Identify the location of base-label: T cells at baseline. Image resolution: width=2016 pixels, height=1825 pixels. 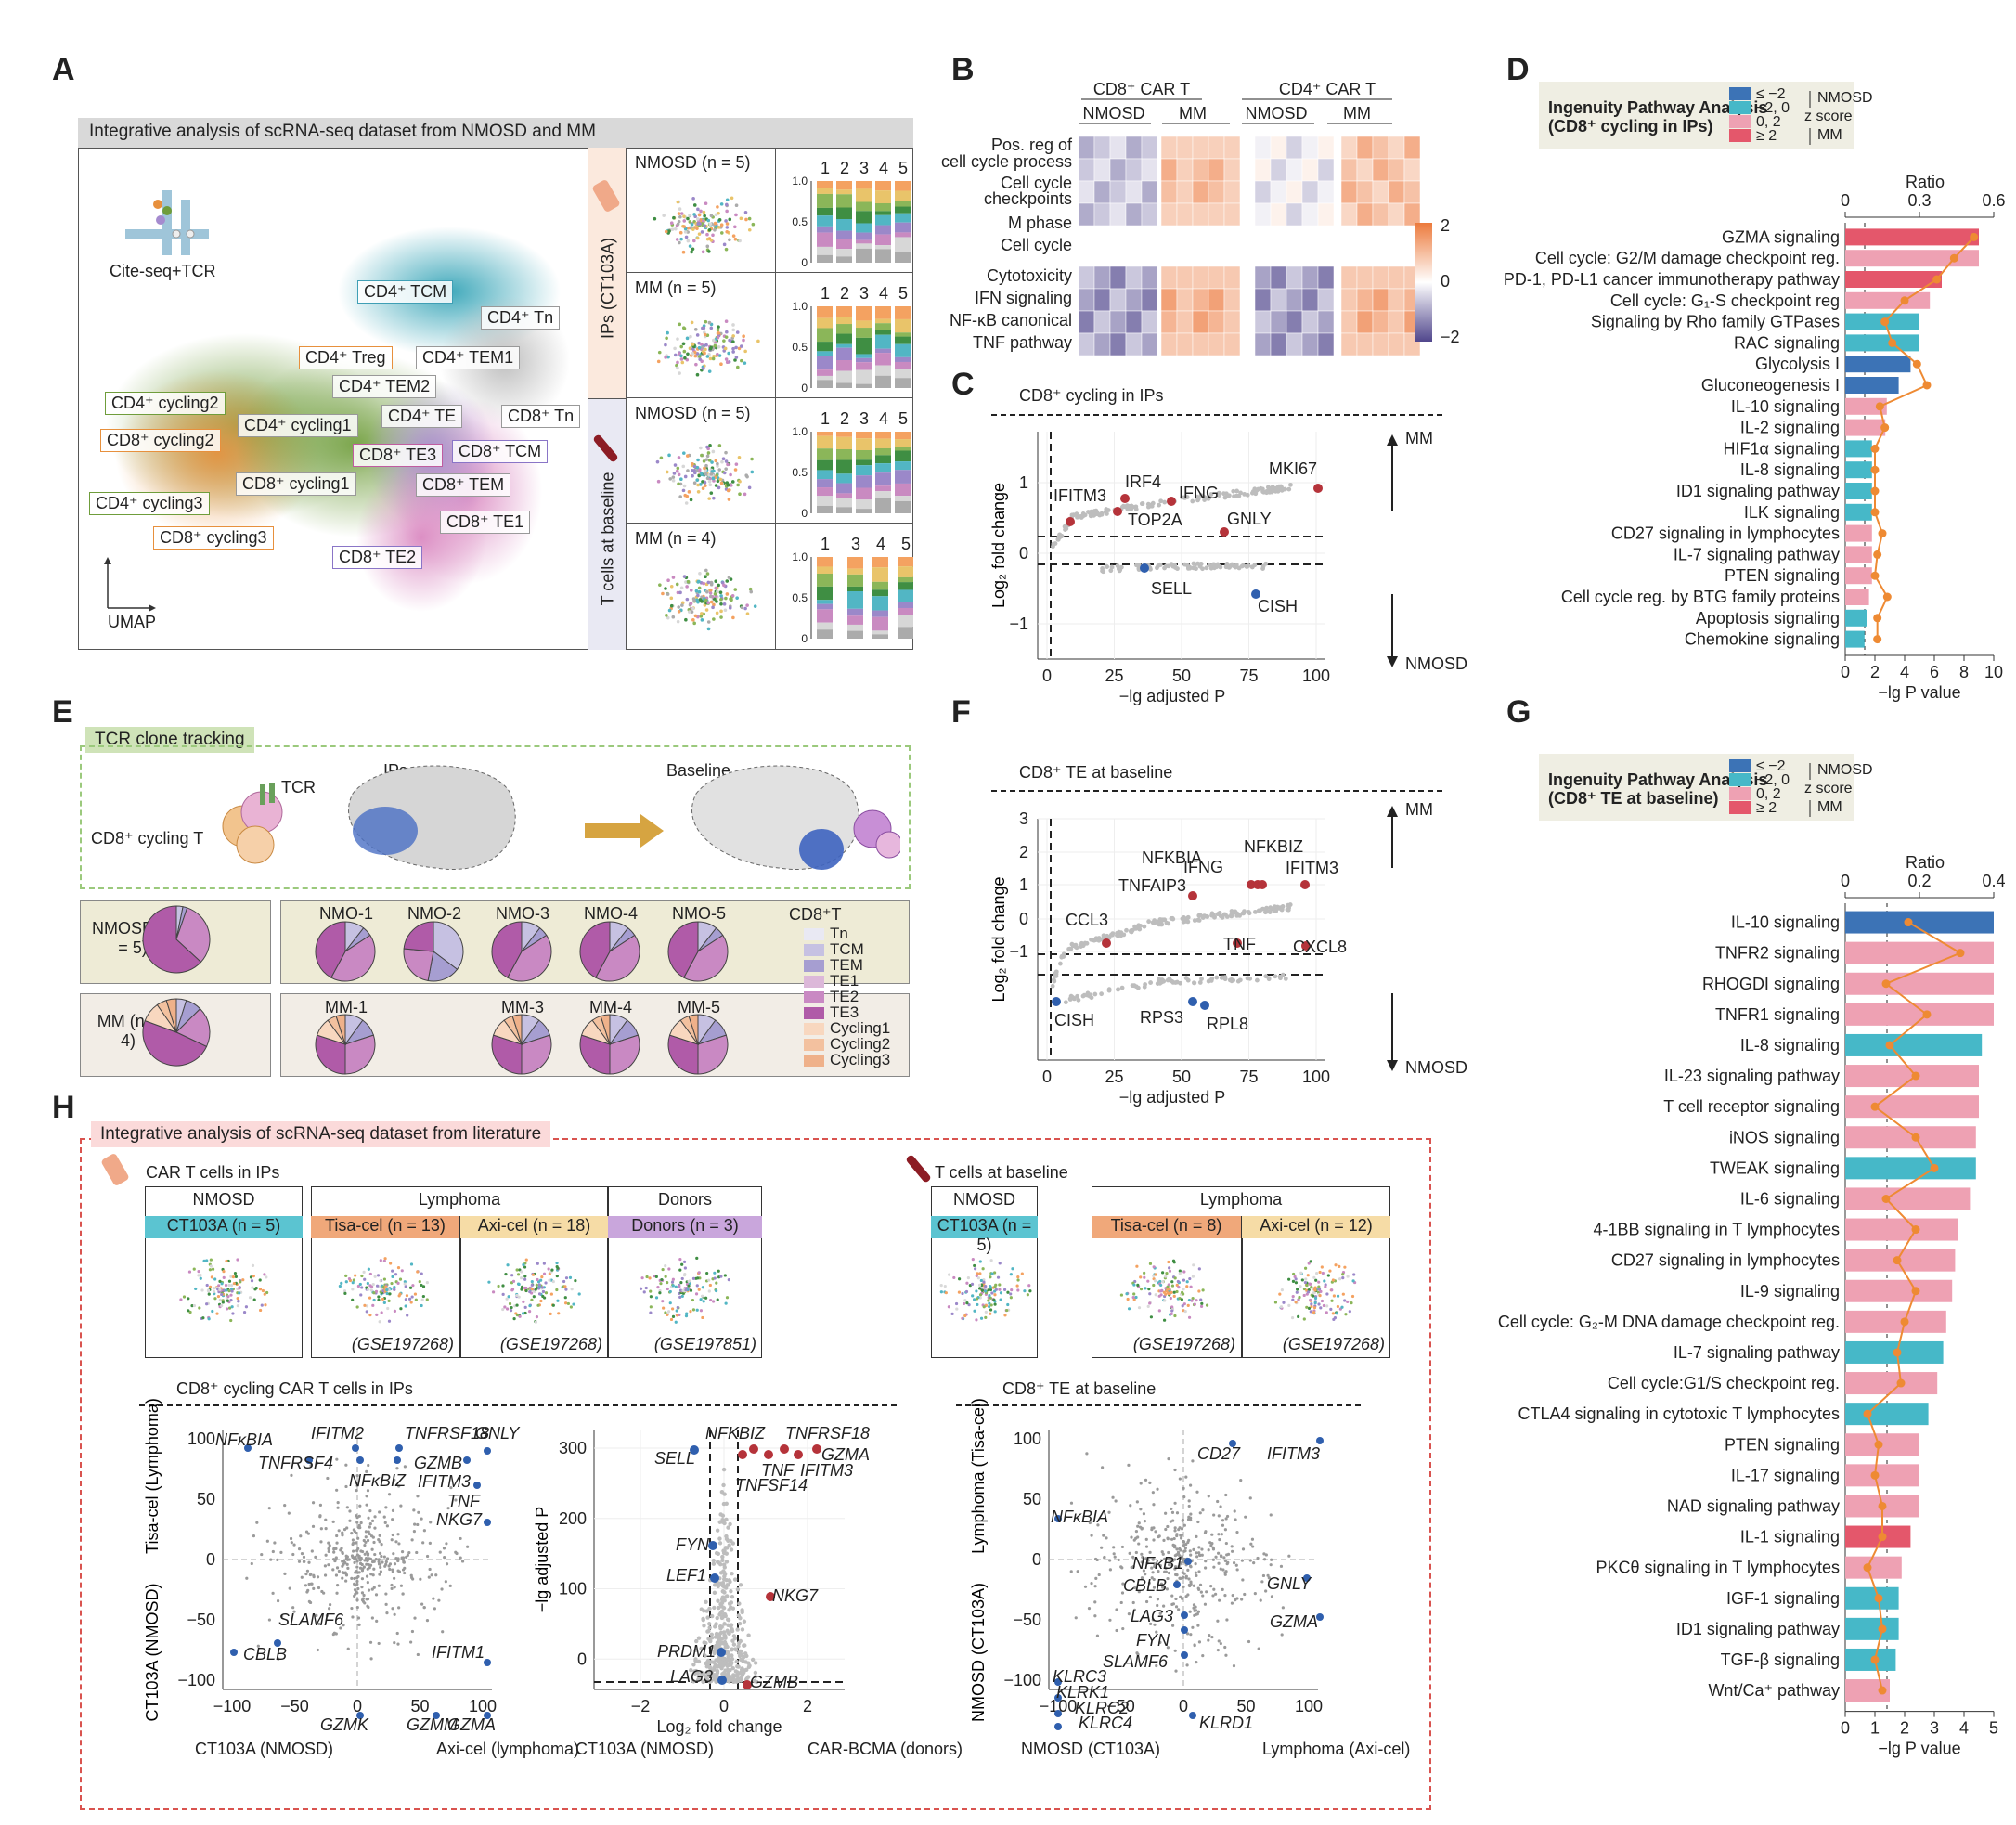
(1001, 1173).